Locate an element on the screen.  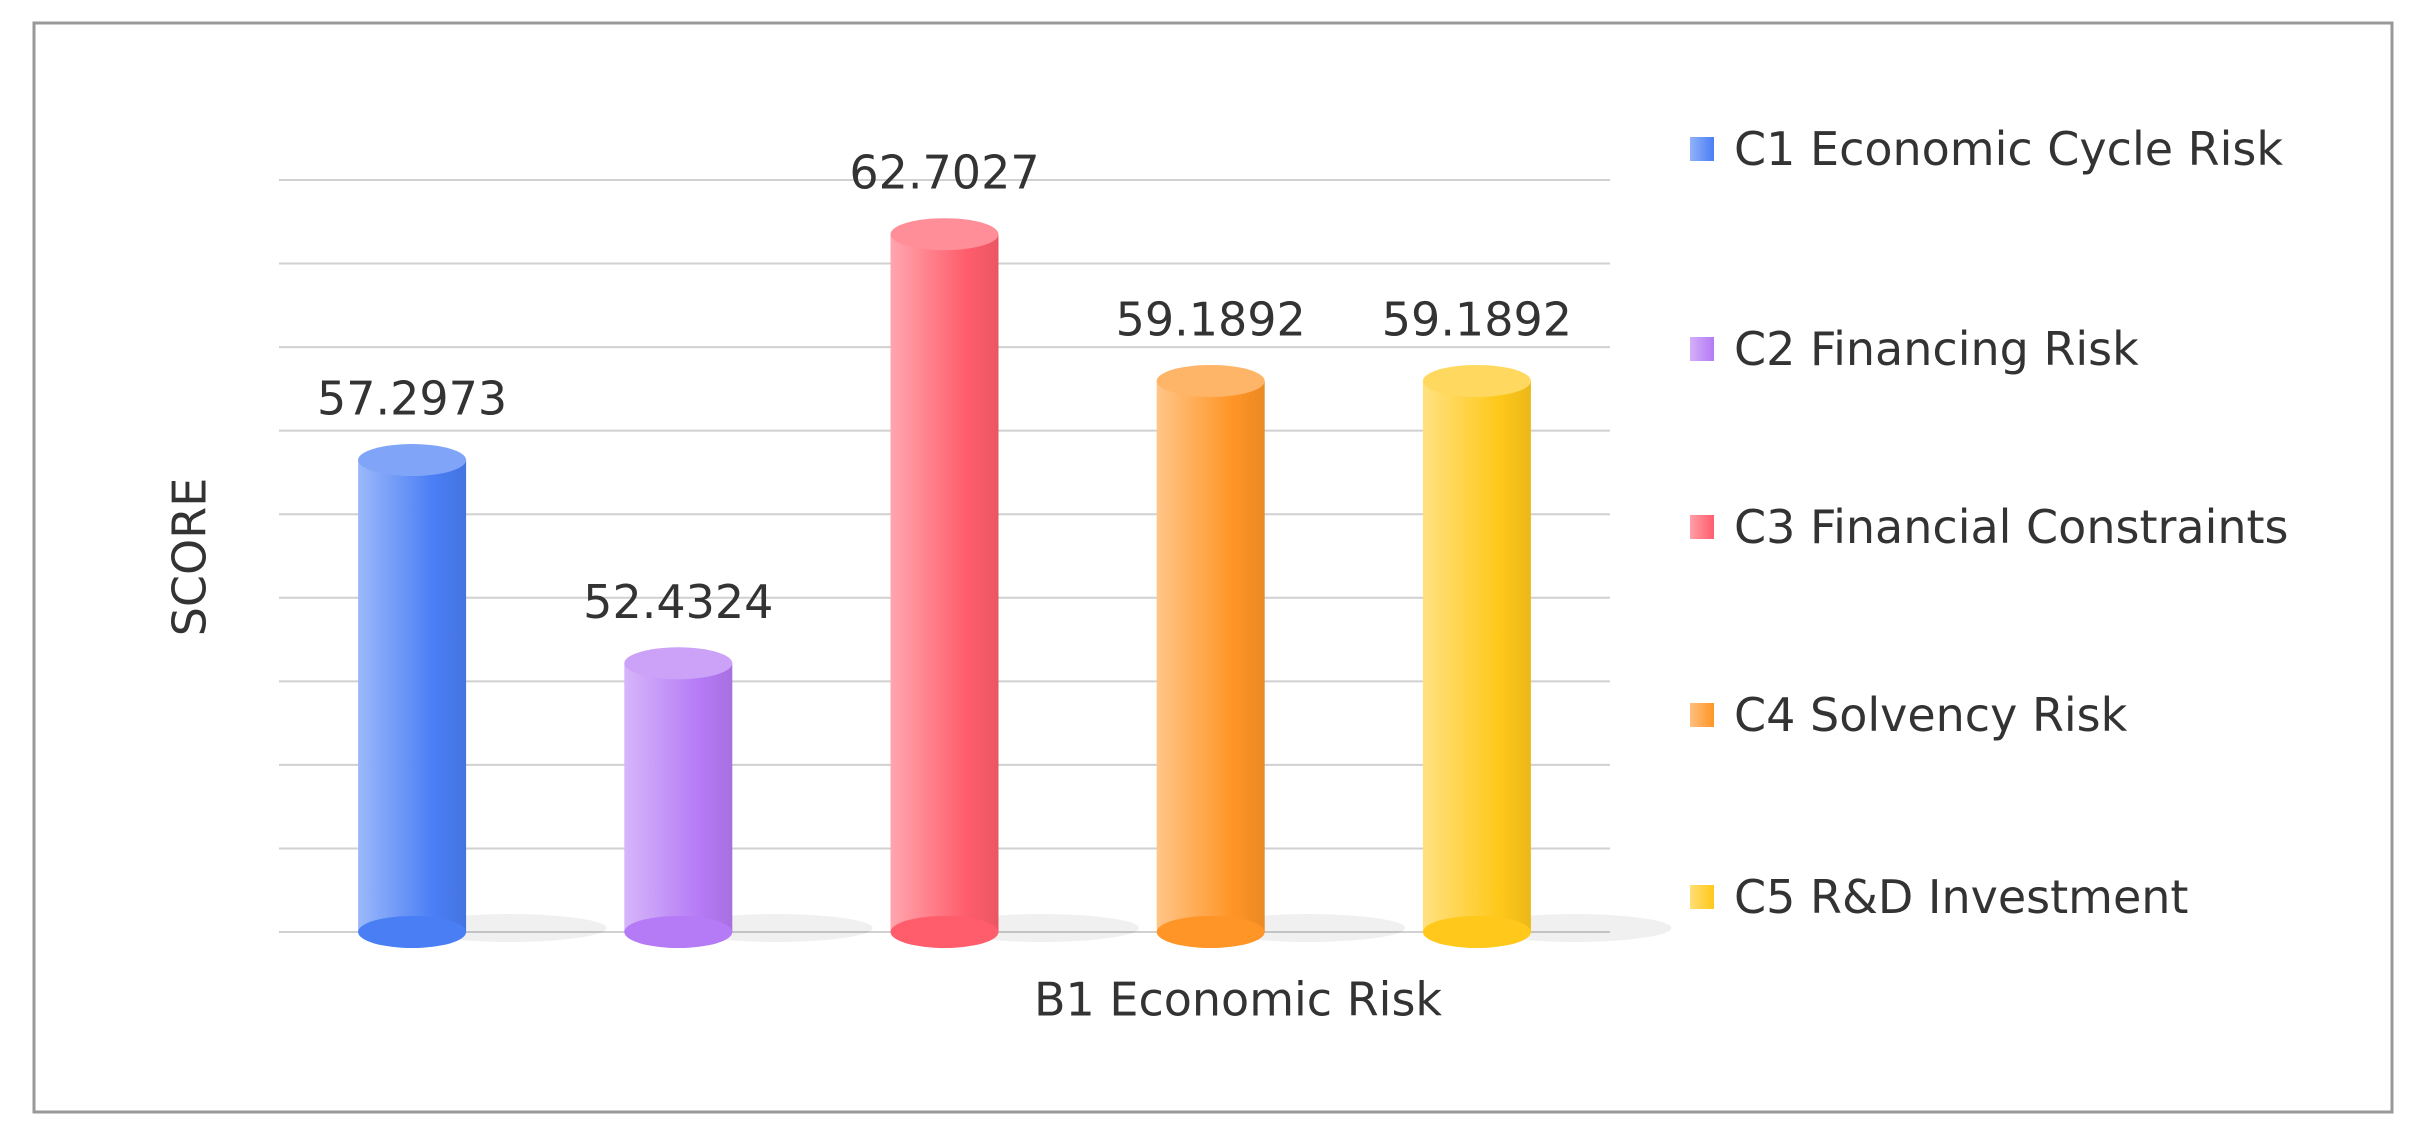
value-label: 57.2973 is located at coordinates (412, 399).